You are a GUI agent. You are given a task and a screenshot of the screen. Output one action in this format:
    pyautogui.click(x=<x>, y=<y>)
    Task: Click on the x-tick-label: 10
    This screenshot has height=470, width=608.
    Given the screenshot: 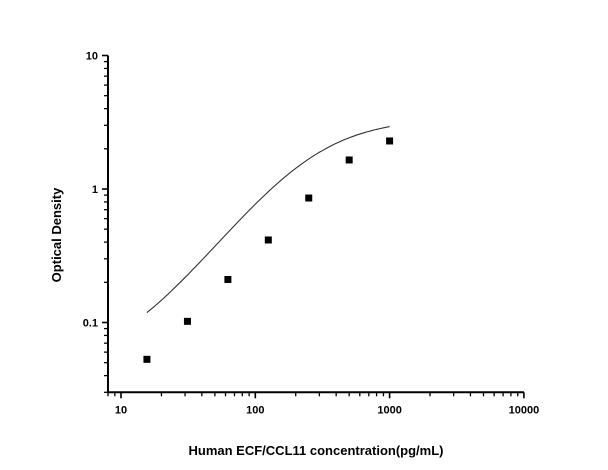 What is the action you would take?
    pyautogui.click(x=121, y=410)
    